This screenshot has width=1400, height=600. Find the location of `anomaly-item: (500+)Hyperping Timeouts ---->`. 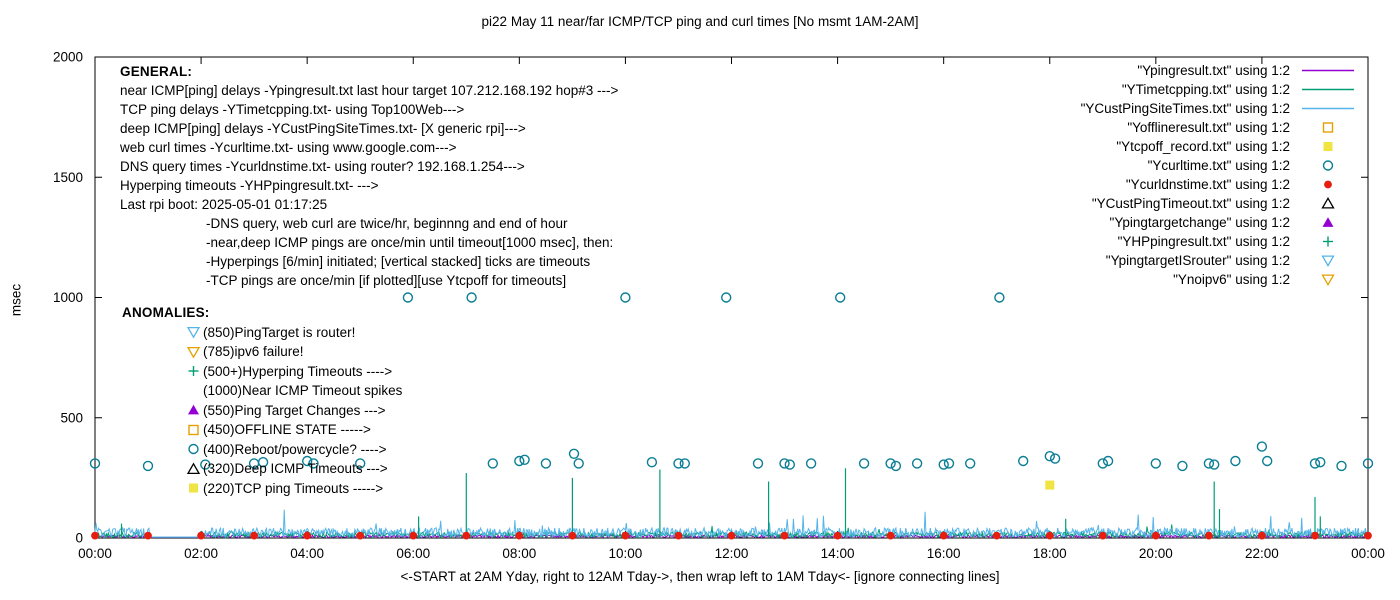

anomaly-item: (500+)Hyperping Timeouts ----> is located at coordinates (262, 372).